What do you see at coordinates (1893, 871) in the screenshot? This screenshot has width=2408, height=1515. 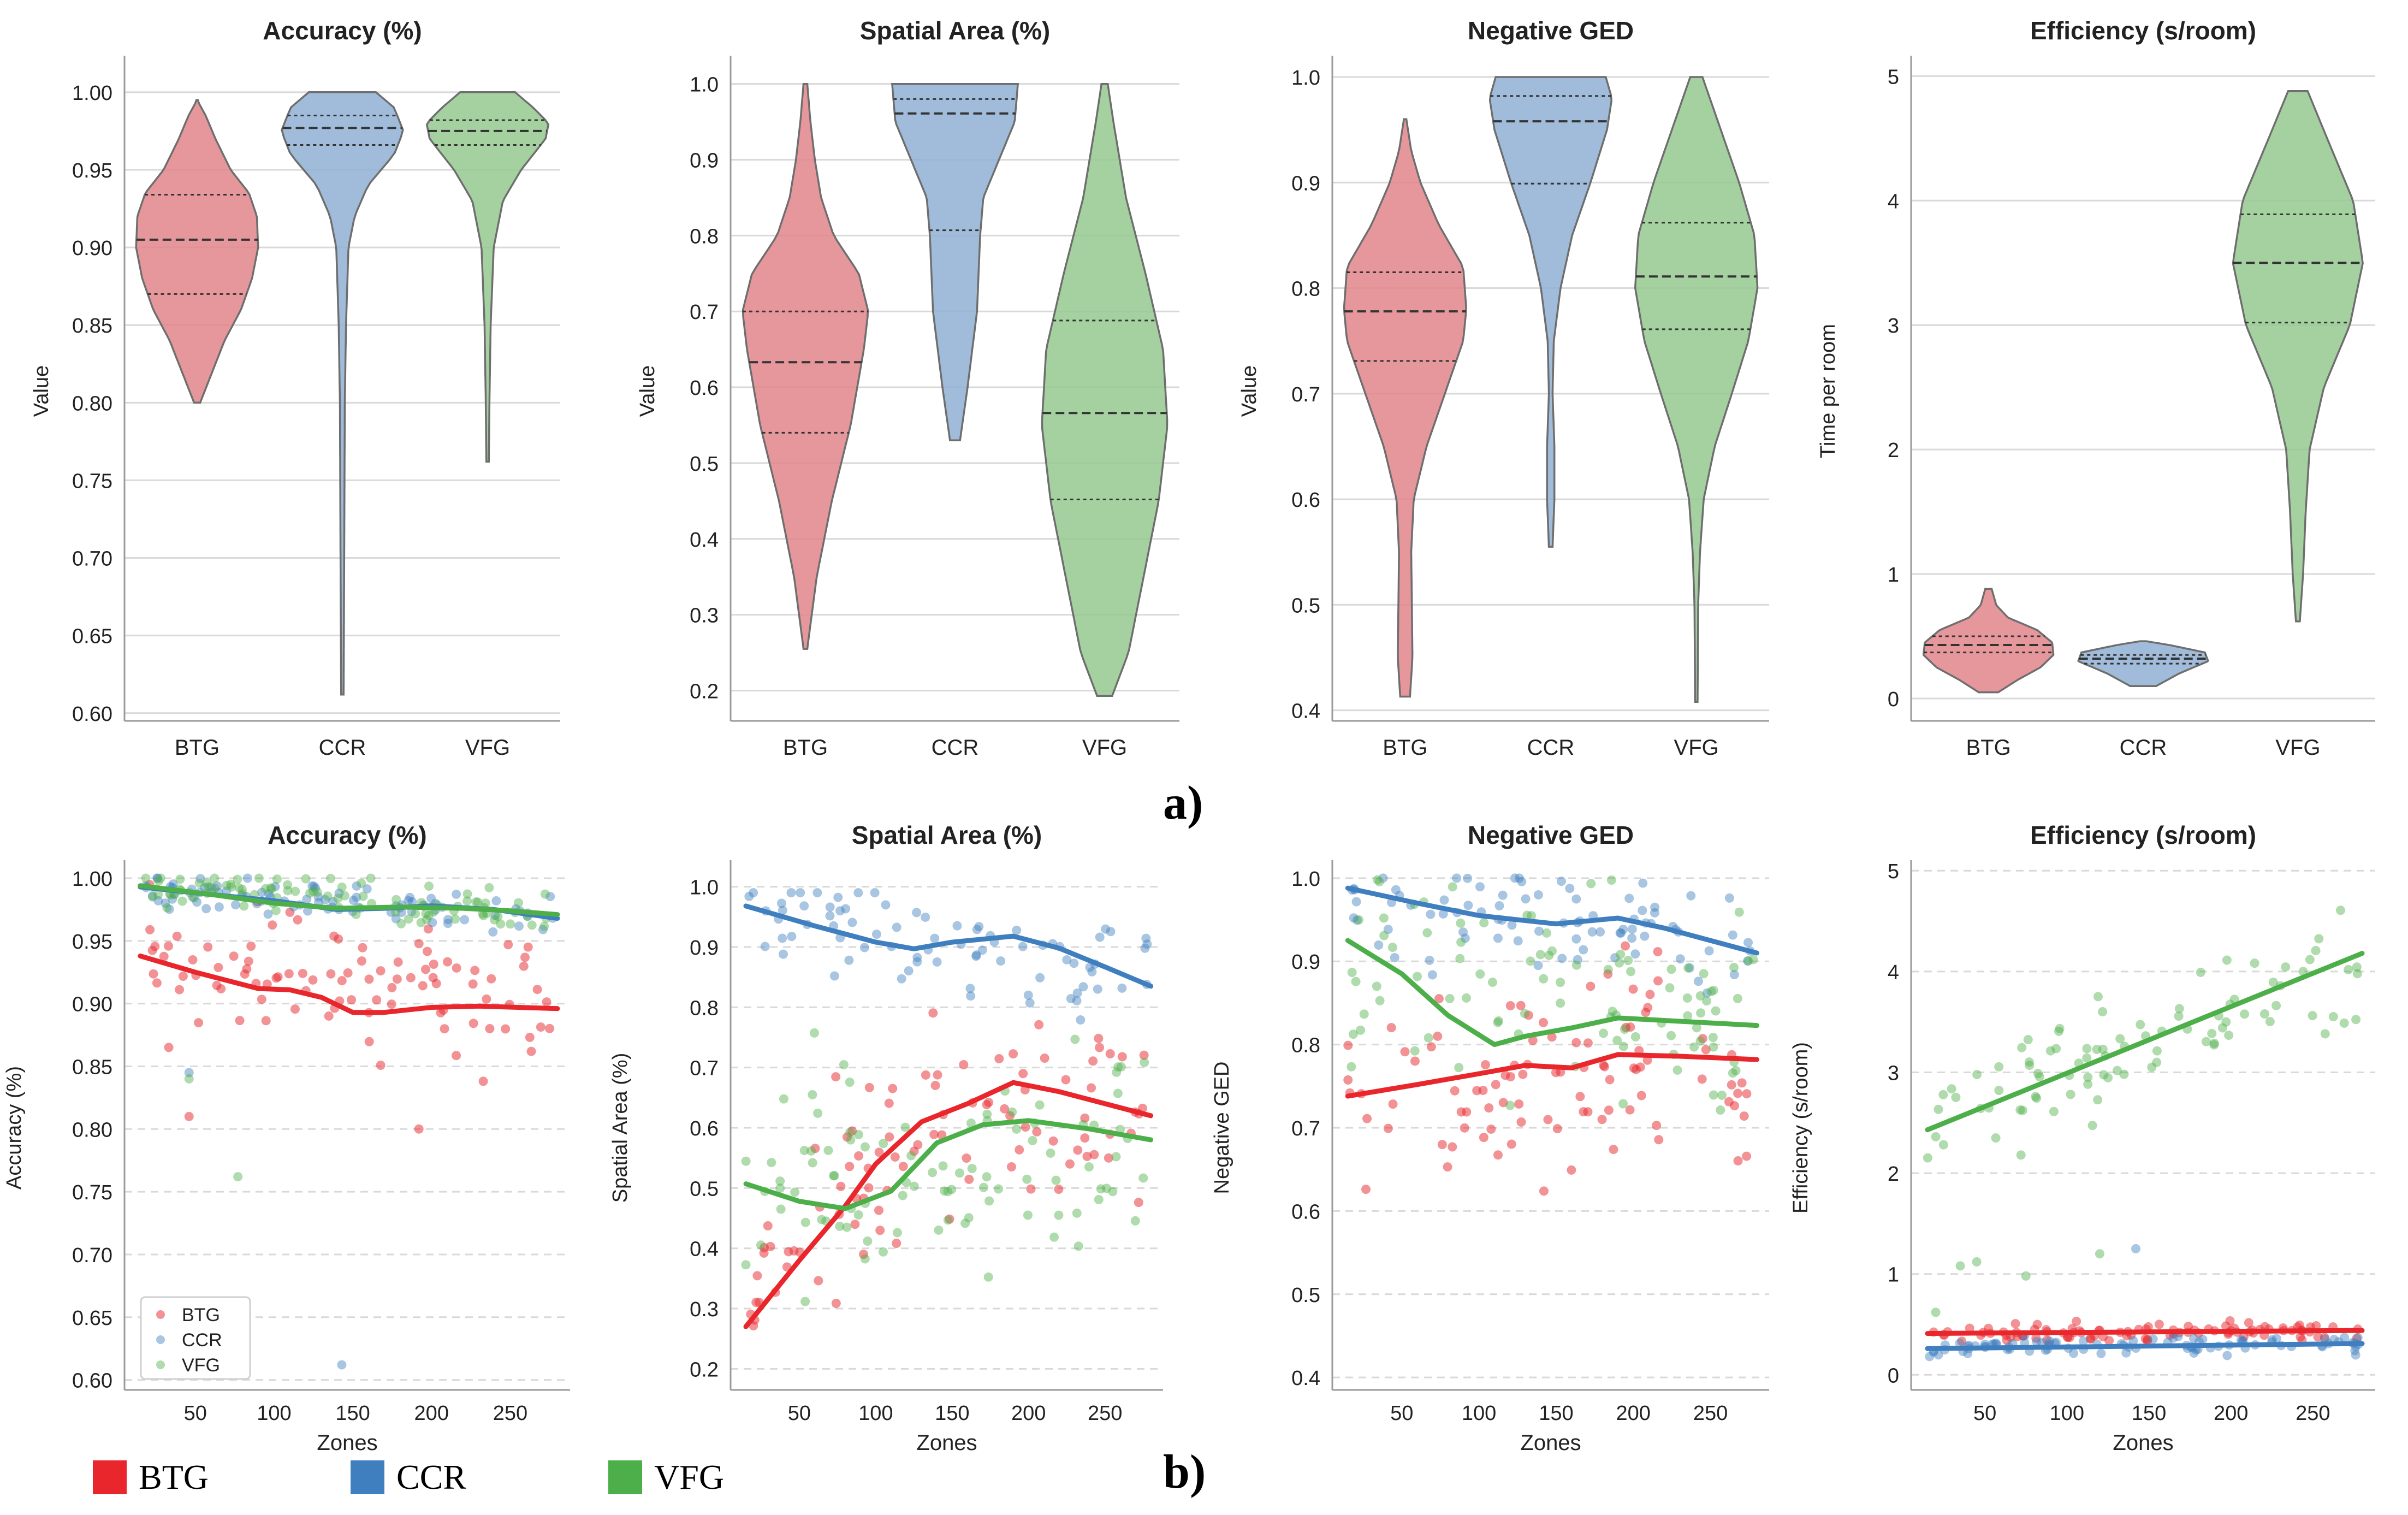 I see `y-tick-label: 5` at bounding box center [1893, 871].